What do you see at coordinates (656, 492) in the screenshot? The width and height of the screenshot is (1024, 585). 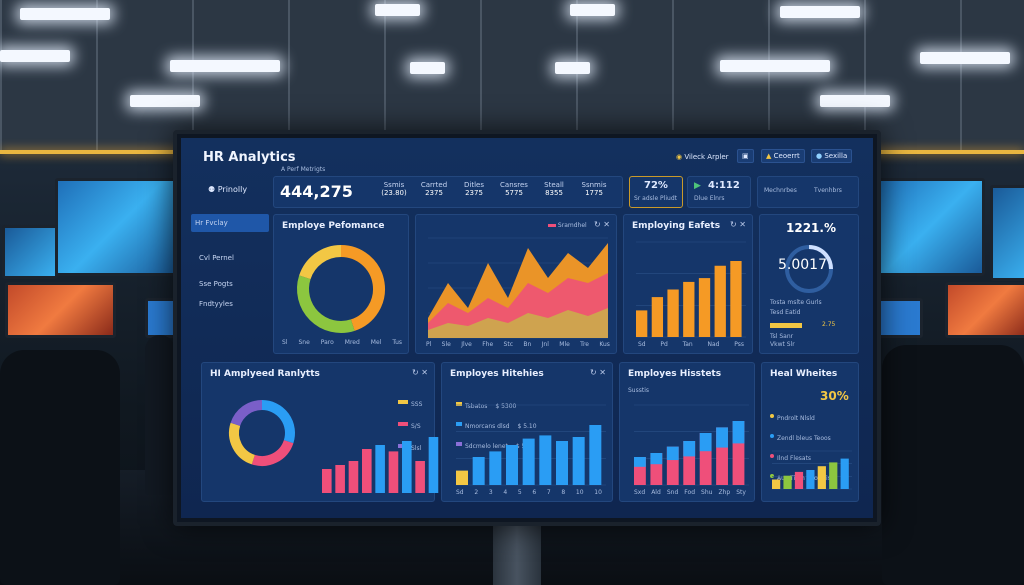 I see `tick-label: Ald` at bounding box center [656, 492].